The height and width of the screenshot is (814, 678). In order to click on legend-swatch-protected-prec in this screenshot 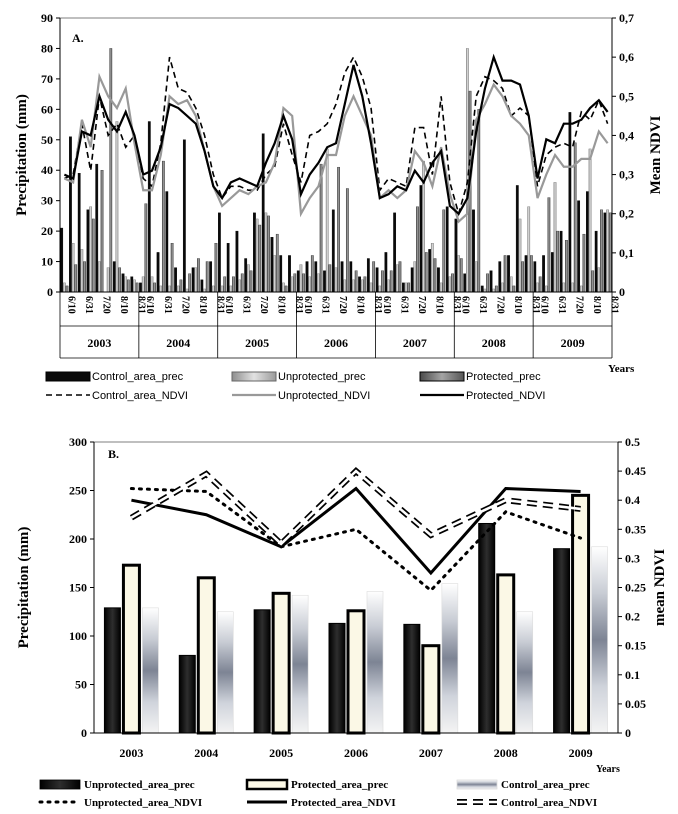, I will do `click(442, 376)`.